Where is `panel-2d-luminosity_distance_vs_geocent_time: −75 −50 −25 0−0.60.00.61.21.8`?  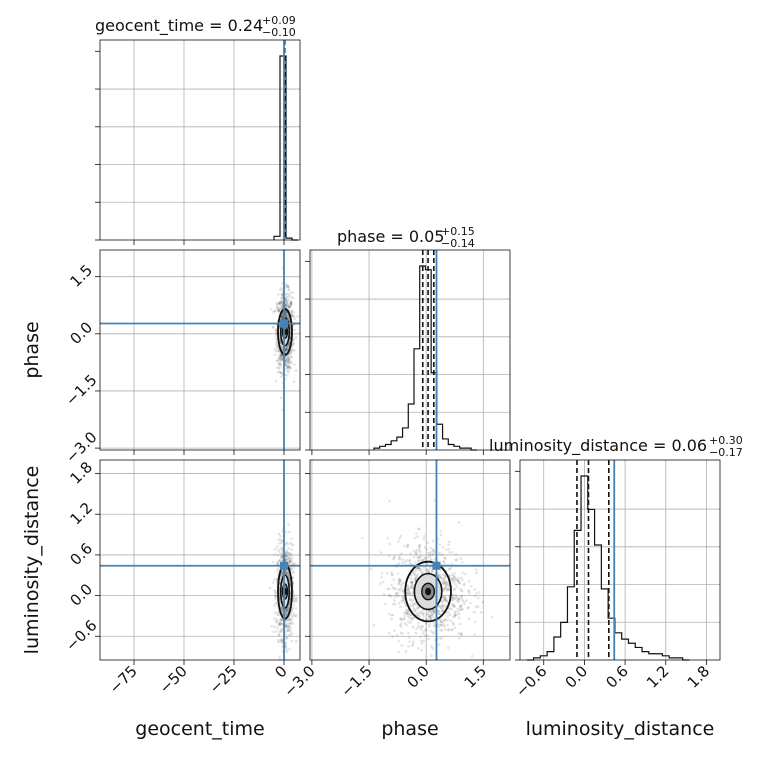 panel-2d-luminosity_distance_vs_geocent_time: −75 −50 −25 0−0.60.00.61.21.8 is located at coordinates (181, 577).